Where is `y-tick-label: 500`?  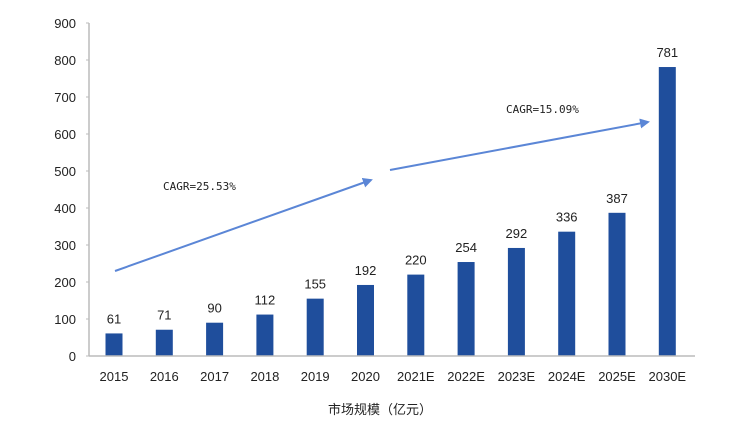 y-tick-label: 500 is located at coordinates (65, 171).